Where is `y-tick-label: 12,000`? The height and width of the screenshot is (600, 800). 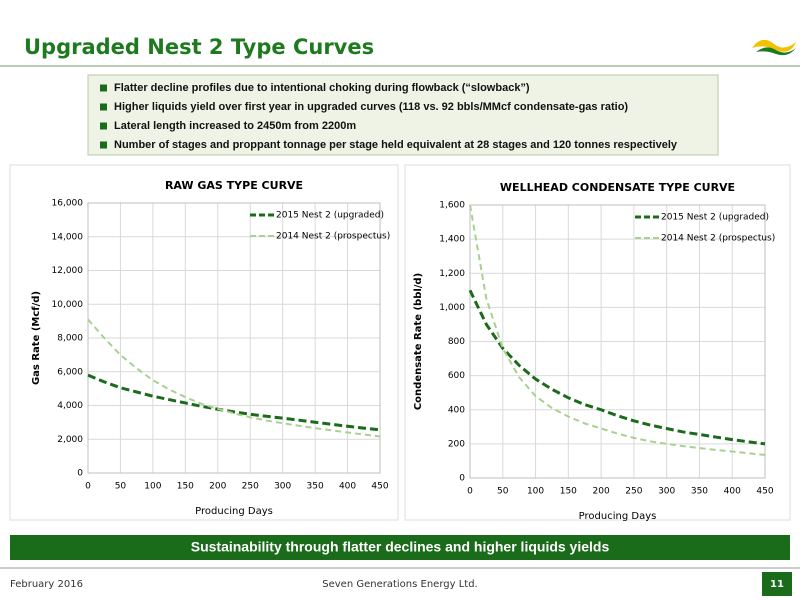 y-tick-label: 12,000 is located at coordinates (68, 271).